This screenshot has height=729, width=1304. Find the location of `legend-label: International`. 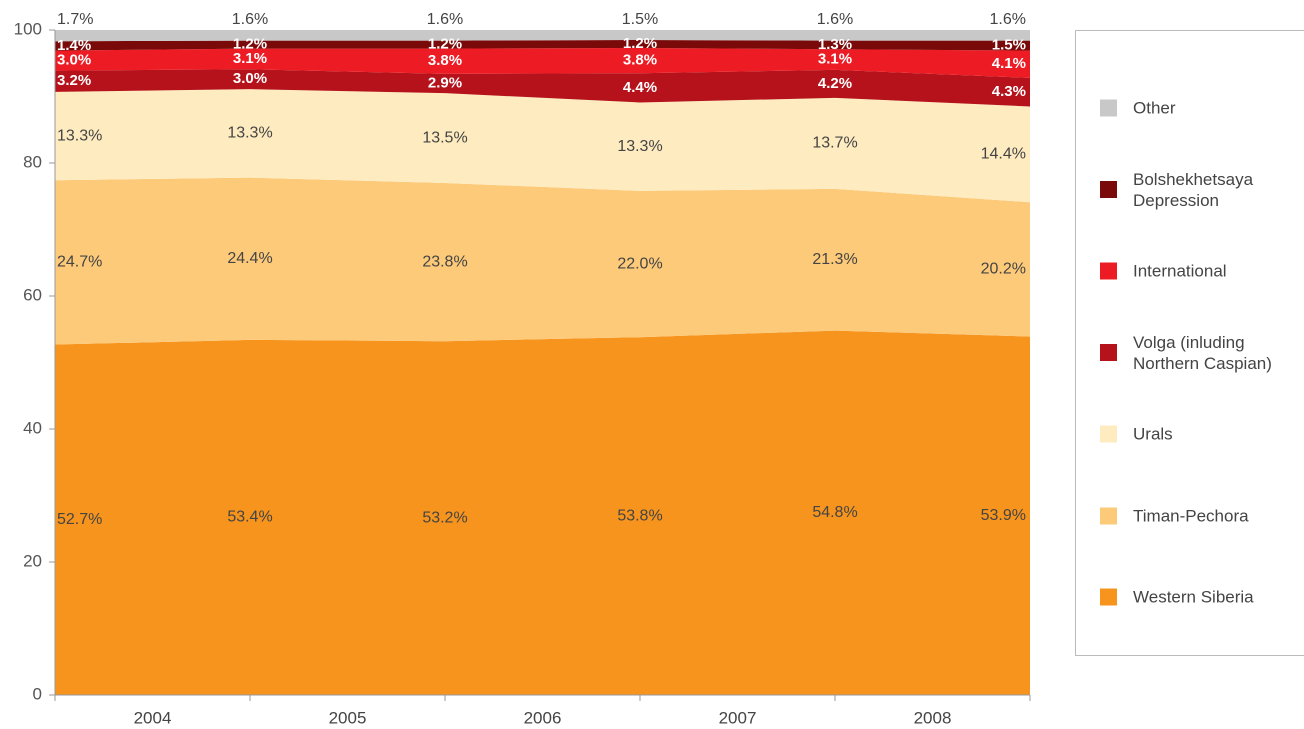

legend-label: International is located at coordinates (1180, 271).